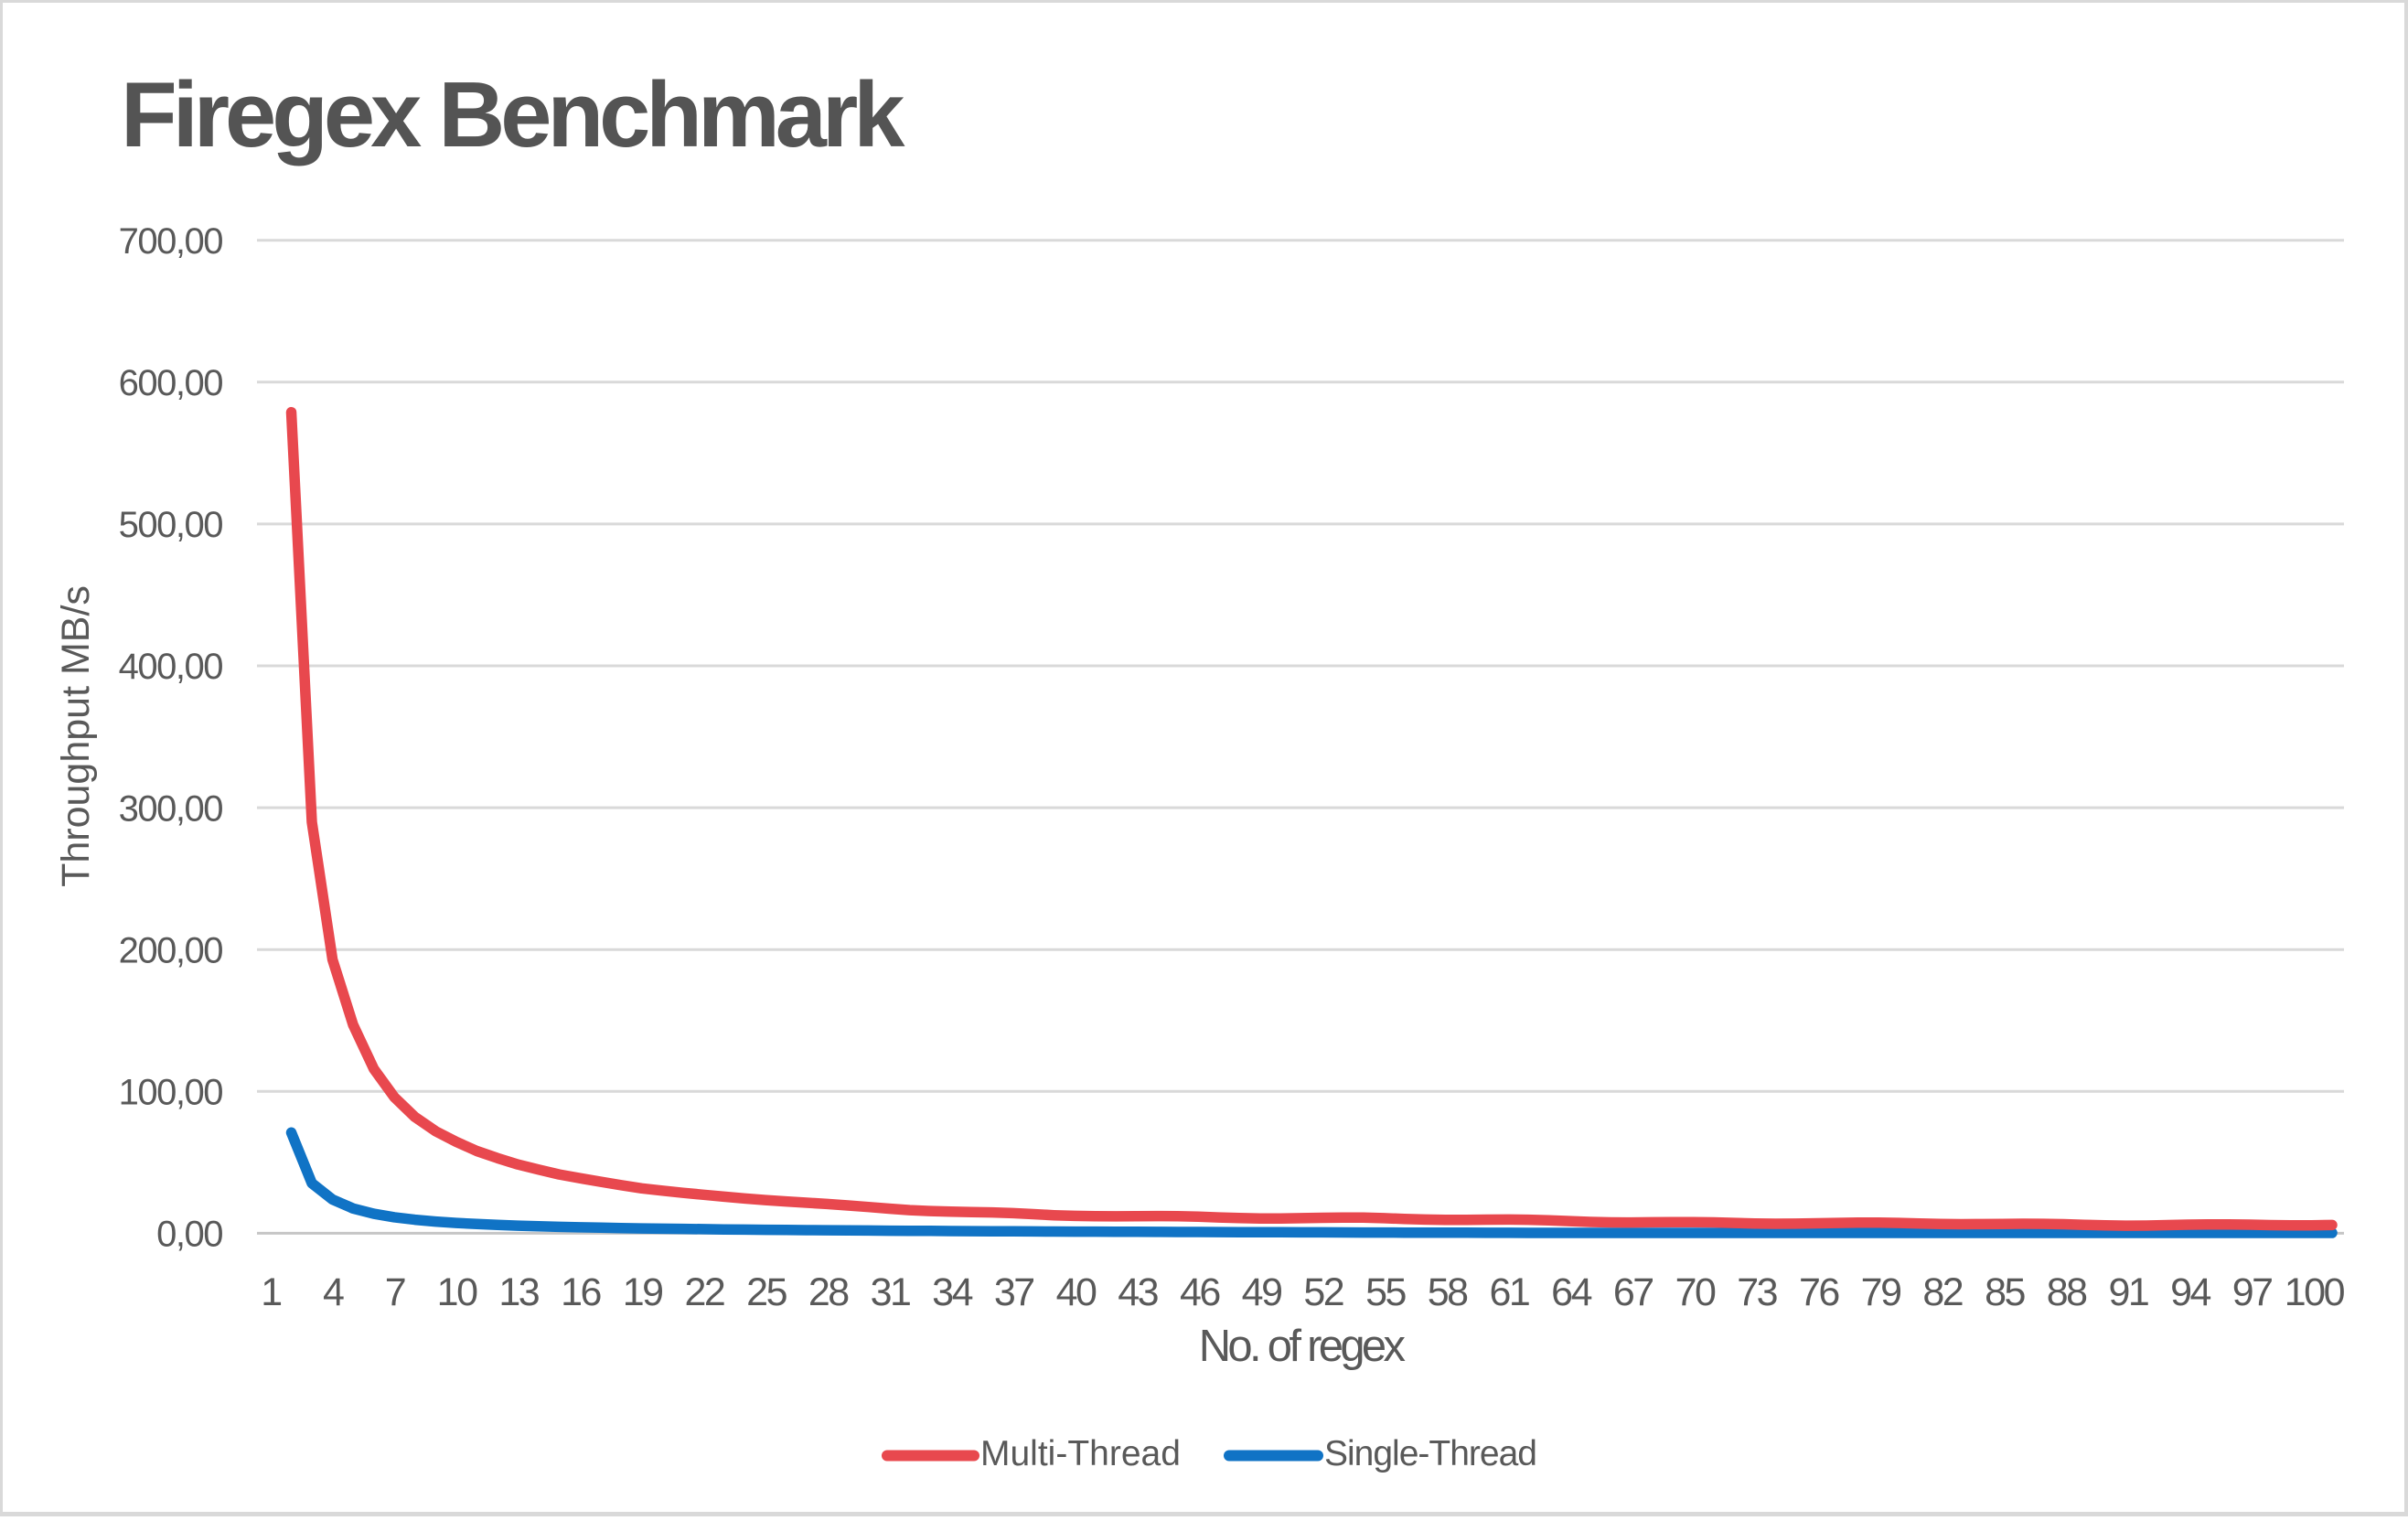 The image size is (2408, 1521). I want to click on svg-text: 500,00, so click(171, 525).